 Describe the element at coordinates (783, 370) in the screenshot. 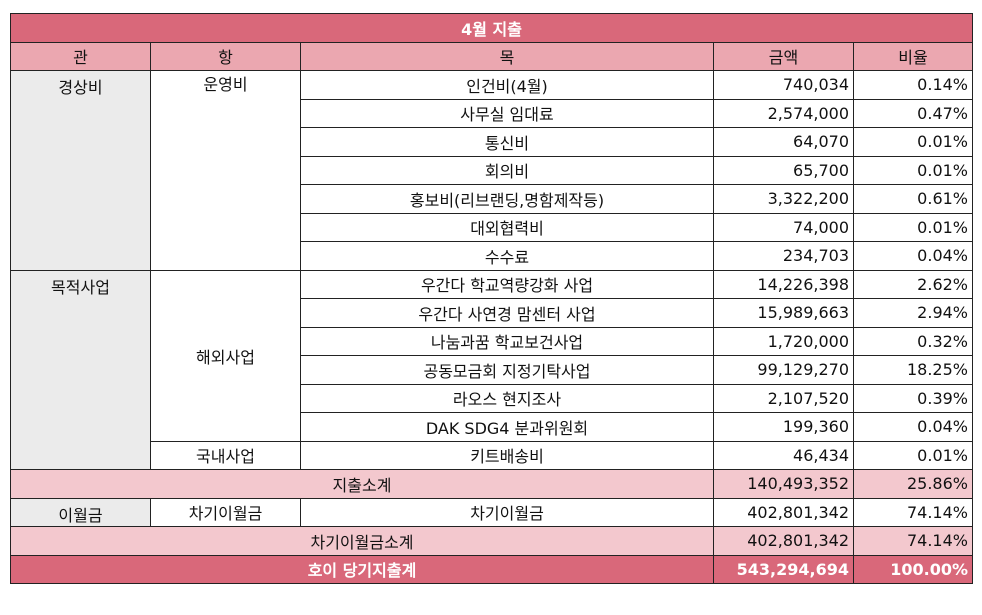

I see `amount-cell: 99,129,270` at that location.